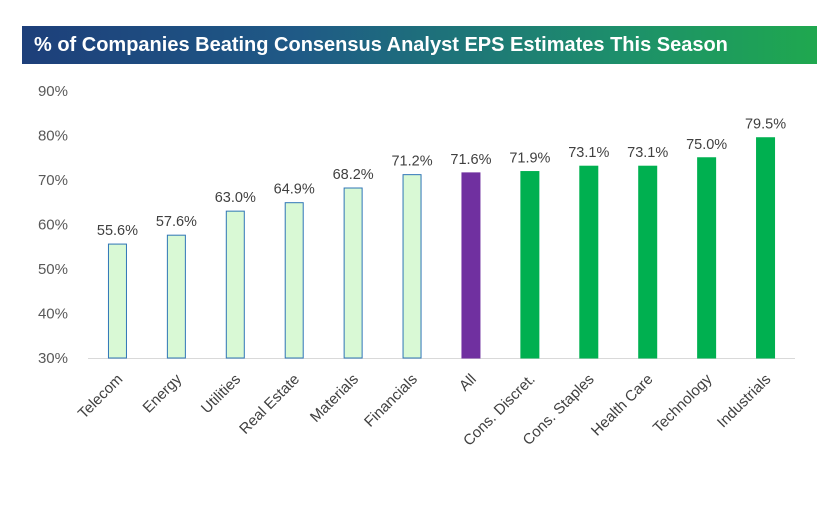  I want to click on x-tick-label: Industrials, so click(744, 401).